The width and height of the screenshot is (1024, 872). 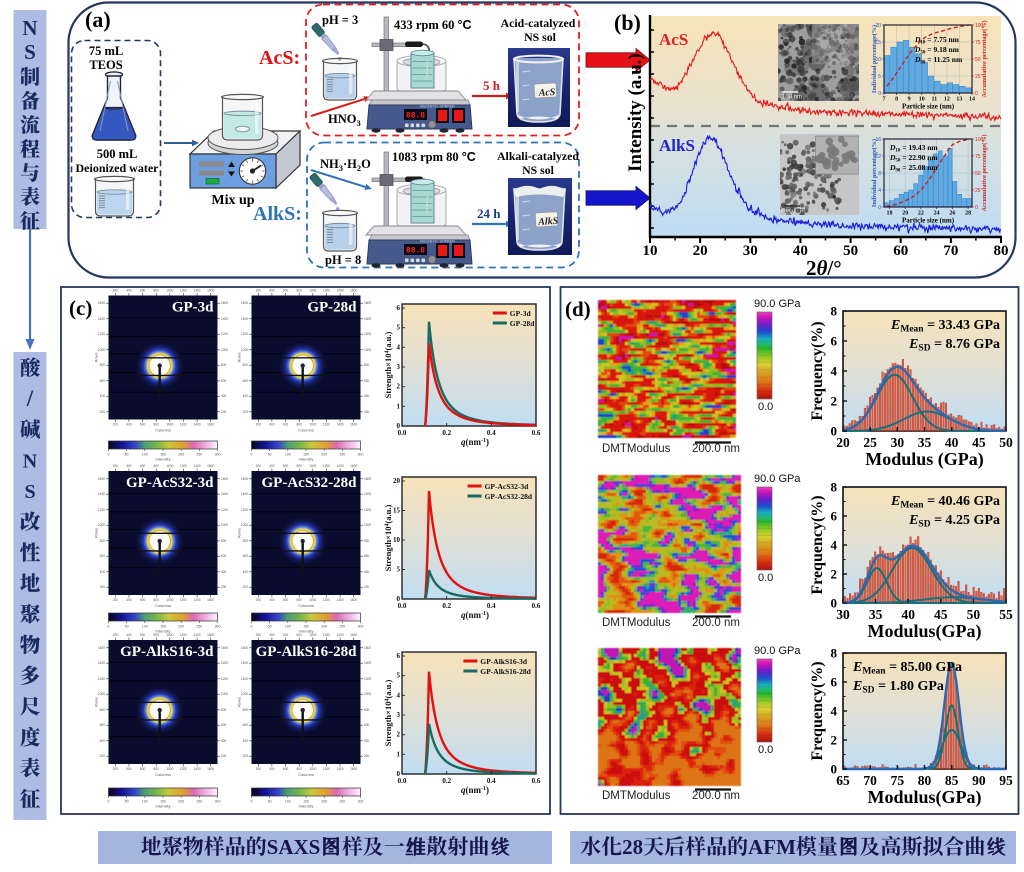 What do you see at coordinates (800, 251) in the screenshot?
I see `svg-text: 40` at bounding box center [800, 251].